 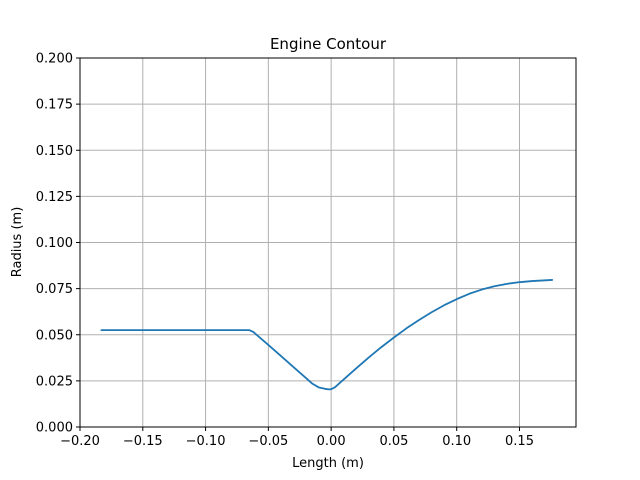 What do you see at coordinates (268, 441) in the screenshot?
I see `x-tick-label: −0.05` at bounding box center [268, 441].